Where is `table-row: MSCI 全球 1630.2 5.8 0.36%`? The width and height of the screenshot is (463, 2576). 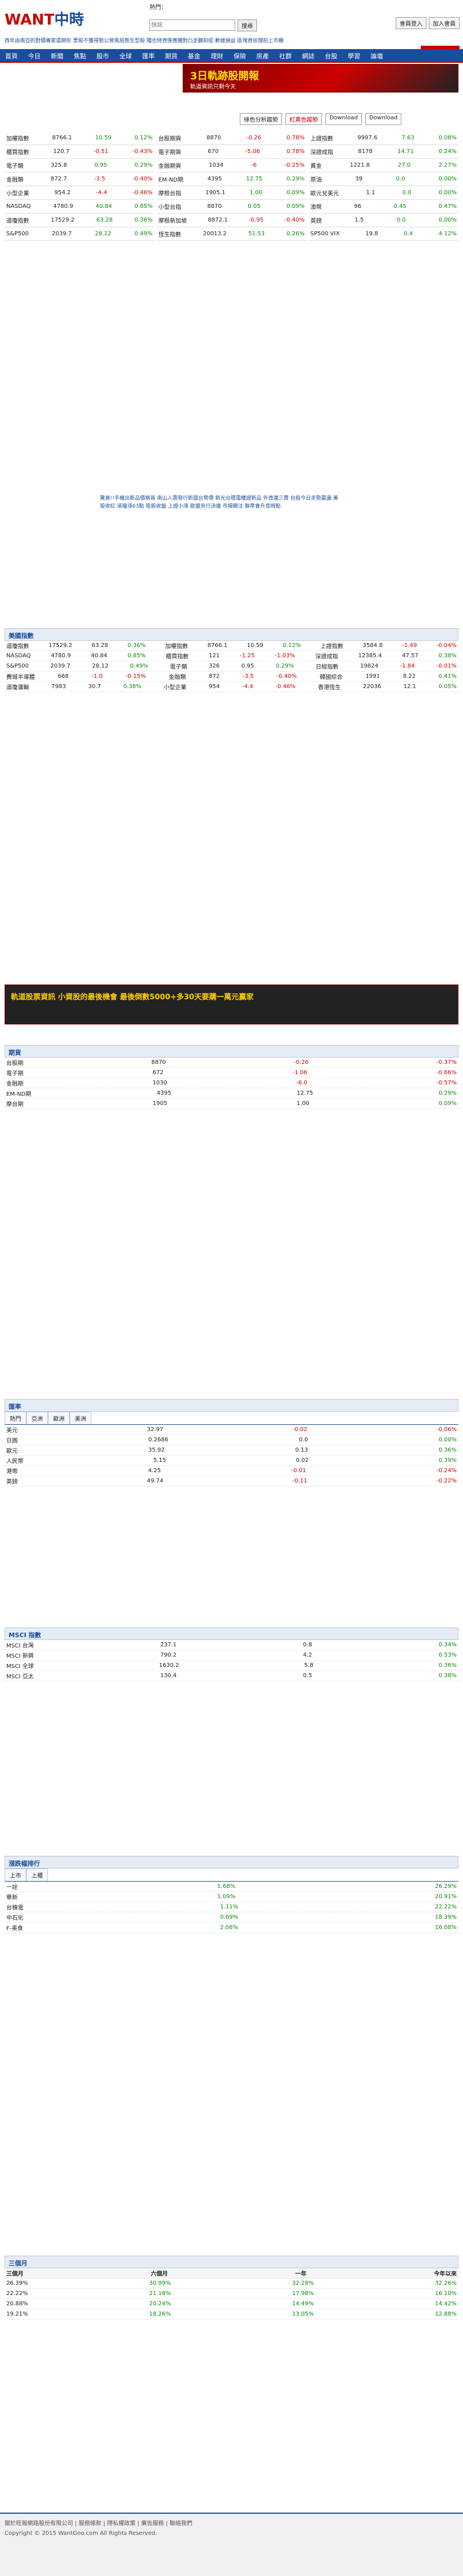 table-row: MSCI 全球 1630.2 5.8 0.36% is located at coordinates (231, 1666).